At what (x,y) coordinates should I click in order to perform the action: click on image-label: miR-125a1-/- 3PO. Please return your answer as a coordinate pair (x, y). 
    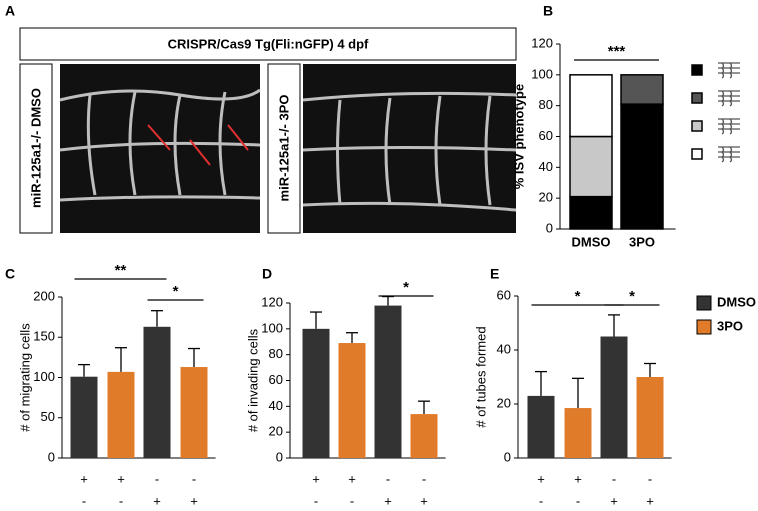
    Looking at the image, I should click on (283, 148).